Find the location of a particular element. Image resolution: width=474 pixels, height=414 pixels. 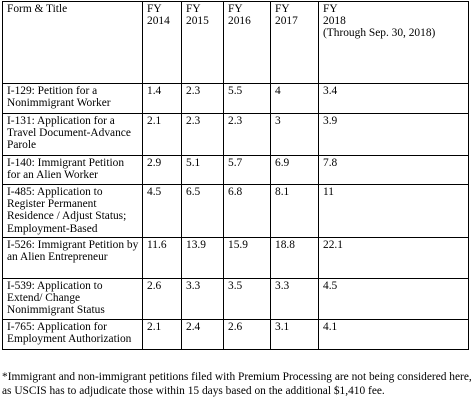

value-cell-fy2017: 3 is located at coordinates (294, 134).